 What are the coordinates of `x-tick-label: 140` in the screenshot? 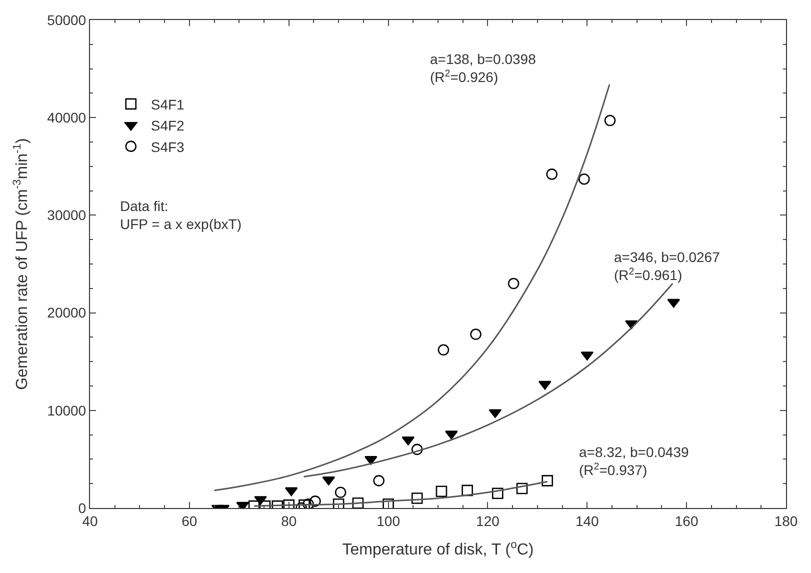 It's located at (587, 520).